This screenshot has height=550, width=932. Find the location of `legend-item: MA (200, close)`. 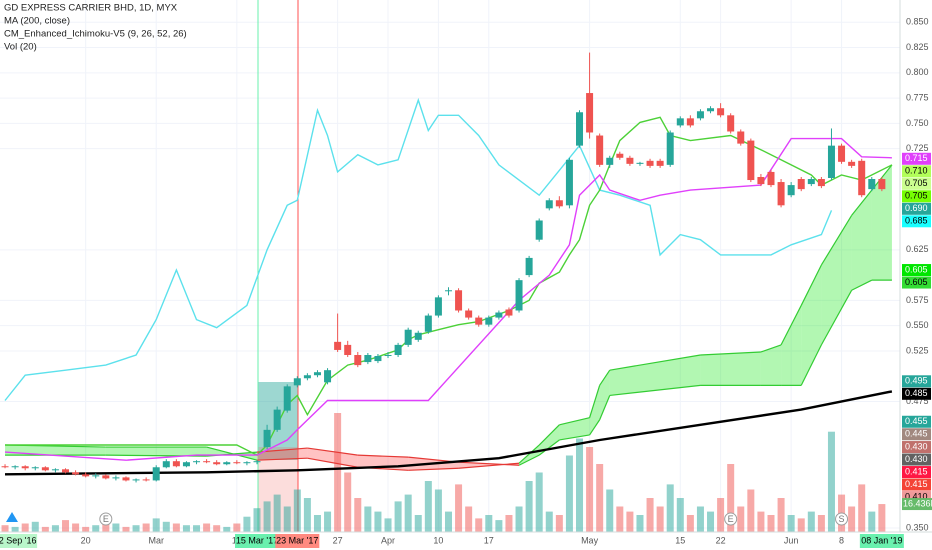

legend-item: MA (200, close) is located at coordinates (37, 20).